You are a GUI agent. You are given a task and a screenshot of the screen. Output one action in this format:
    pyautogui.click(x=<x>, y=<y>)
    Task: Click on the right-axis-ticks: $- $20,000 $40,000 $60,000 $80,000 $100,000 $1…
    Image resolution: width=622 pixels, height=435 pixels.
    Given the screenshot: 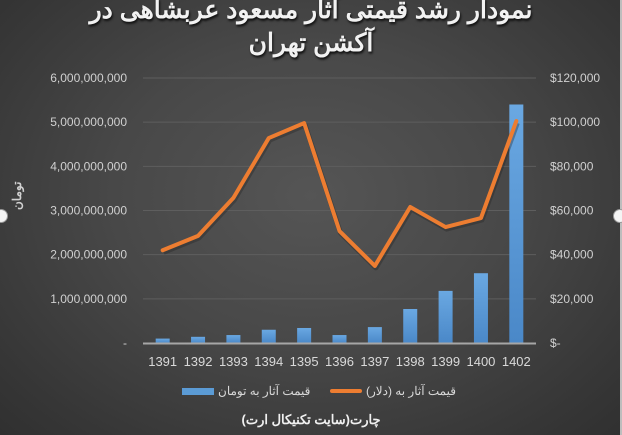 What is the action you would take?
    pyautogui.click(x=575, y=210)
    